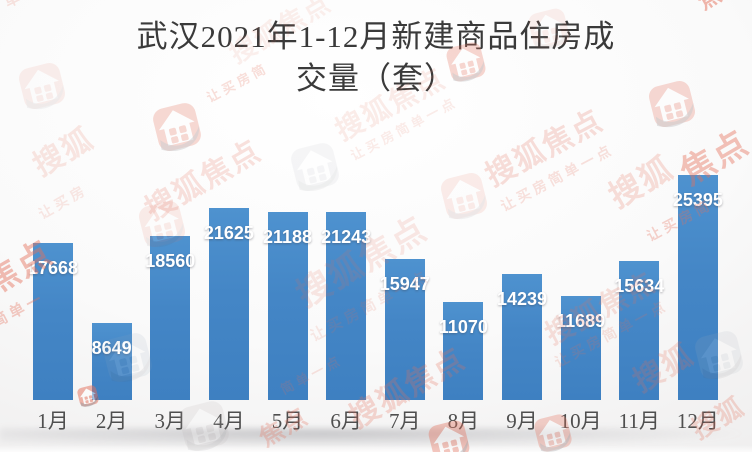 The width and height of the screenshot is (752, 452). What do you see at coordinates (376, 437) in the screenshot?
I see `floor-shadow` at bounding box center [376, 437].